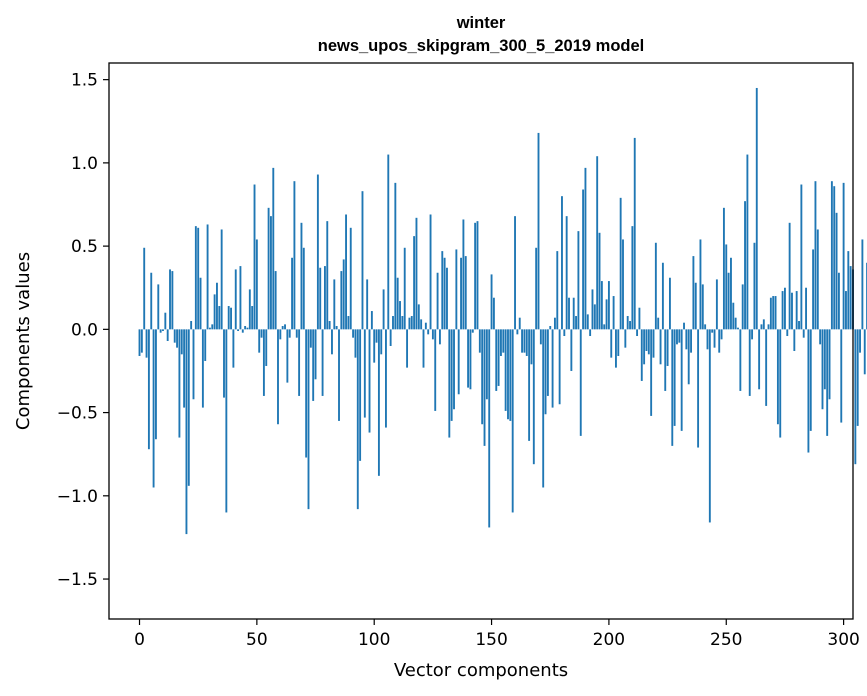  I want to click on chart-subtitle: news_upos_skipgram_300_5_2019 model, so click(481, 46).